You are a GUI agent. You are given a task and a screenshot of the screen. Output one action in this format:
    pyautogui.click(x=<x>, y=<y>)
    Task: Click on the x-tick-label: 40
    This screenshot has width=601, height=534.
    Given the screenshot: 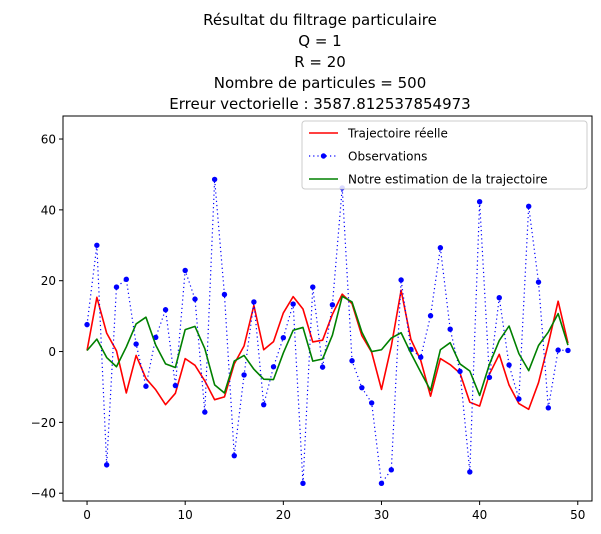 What is the action you would take?
    pyautogui.click(x=479, y=515)
    